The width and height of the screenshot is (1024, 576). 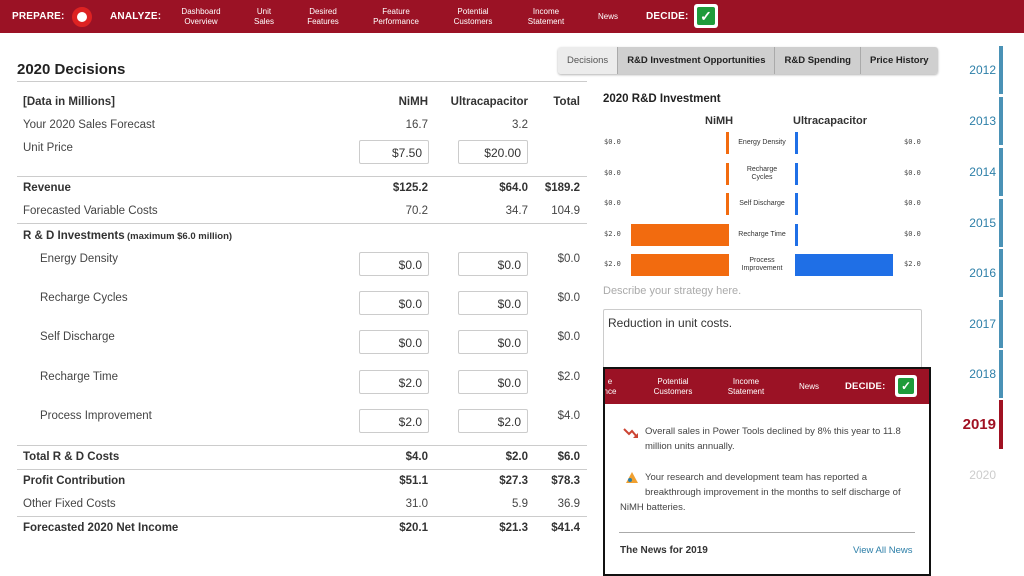 I want to click on year-2019-current: 2019, so click(x=979, y=424).